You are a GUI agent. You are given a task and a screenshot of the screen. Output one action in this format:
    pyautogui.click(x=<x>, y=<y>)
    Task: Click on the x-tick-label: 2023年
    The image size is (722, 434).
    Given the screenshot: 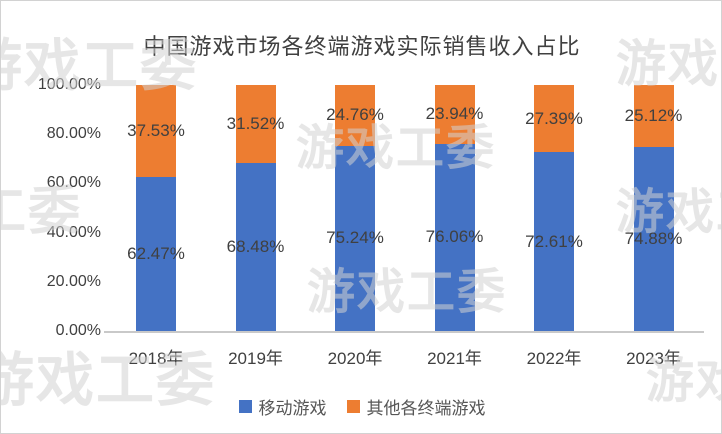 What is the action you would take?
    pyautogui.click(x=653, y=358)
    